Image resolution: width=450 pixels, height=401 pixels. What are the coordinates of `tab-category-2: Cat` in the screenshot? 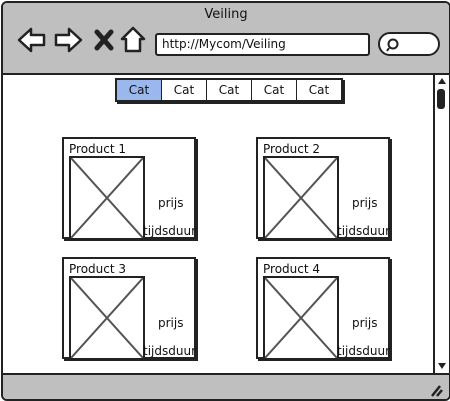 It's located at (184, 90).